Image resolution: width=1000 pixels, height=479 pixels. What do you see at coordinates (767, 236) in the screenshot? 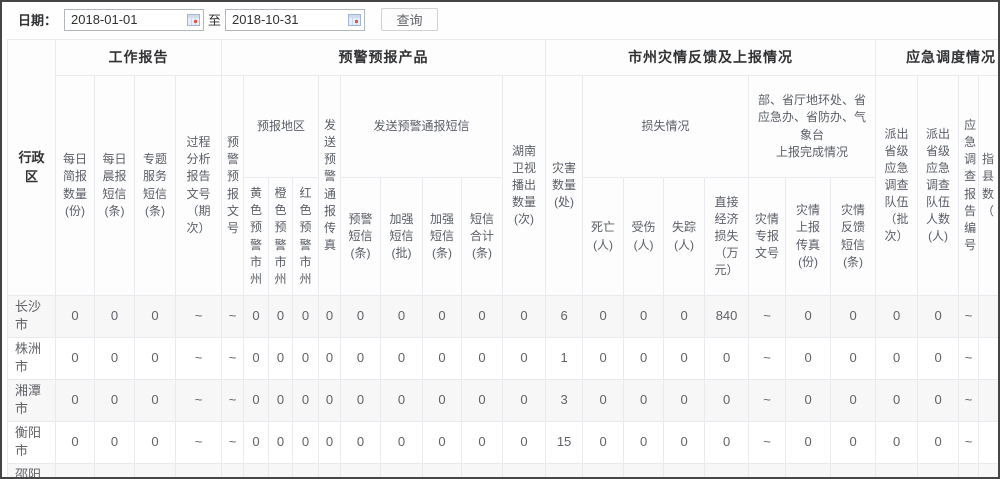
I see `col-disaster-doc: 灾情专报文号` at bounding box center [767, 236].